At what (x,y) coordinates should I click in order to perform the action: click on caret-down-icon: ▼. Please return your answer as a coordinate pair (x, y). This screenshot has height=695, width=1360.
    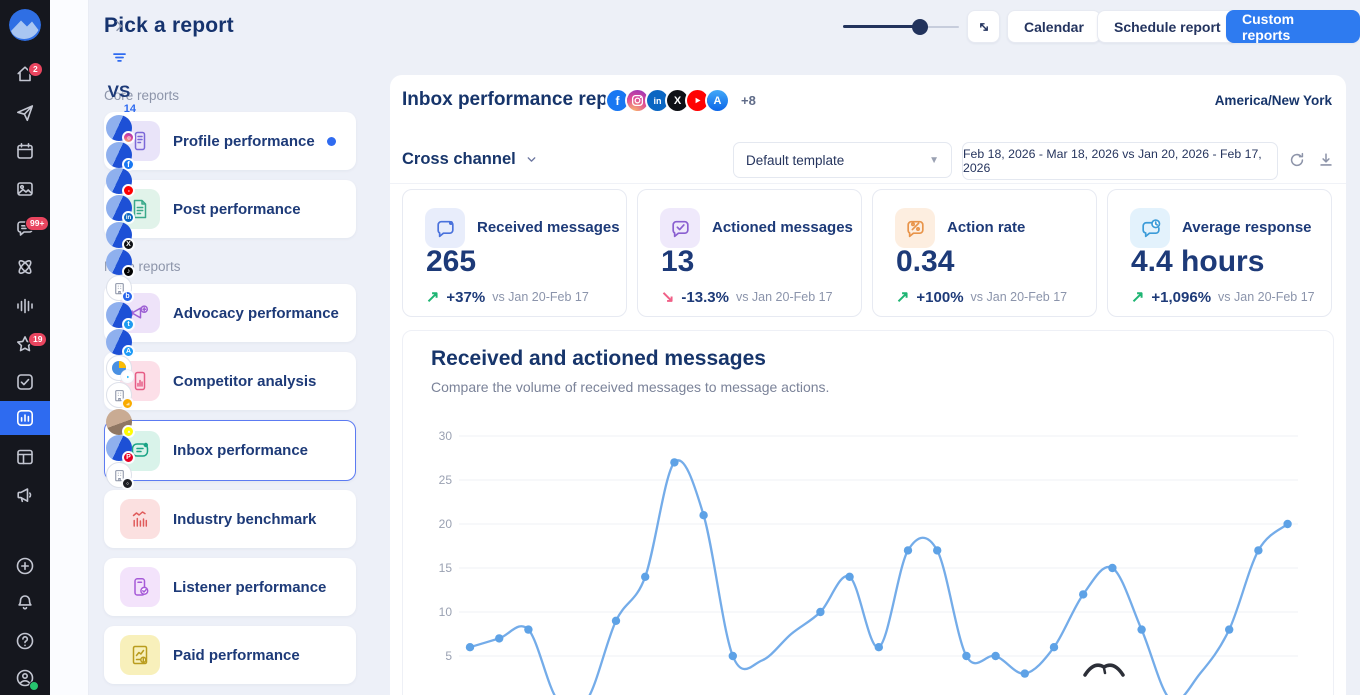
    Looking at the image, I should click on (934, 160).